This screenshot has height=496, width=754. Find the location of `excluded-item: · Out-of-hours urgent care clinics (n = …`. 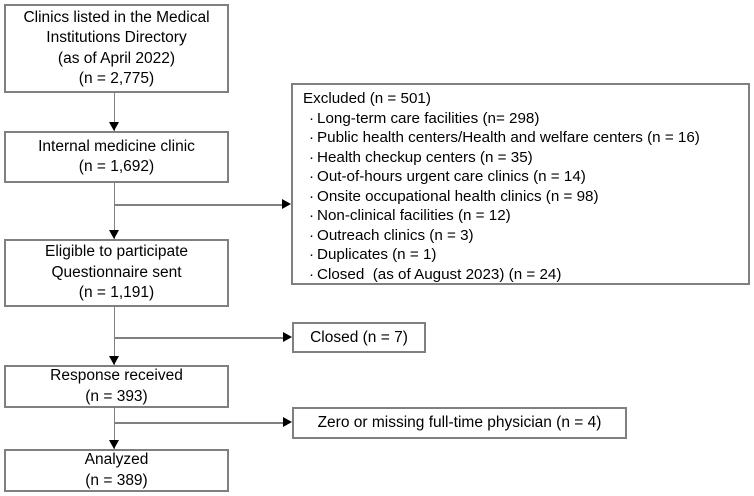

excluded-item: · Out-of-hours urgent care clinics (n = … is located at coordinates (522, 177).